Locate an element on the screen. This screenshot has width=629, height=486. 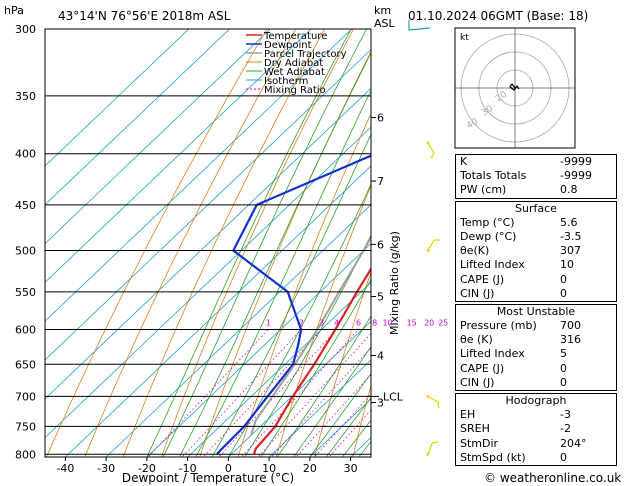
index-row: Totals Totals -9999 is located at coordinates (526, 176).